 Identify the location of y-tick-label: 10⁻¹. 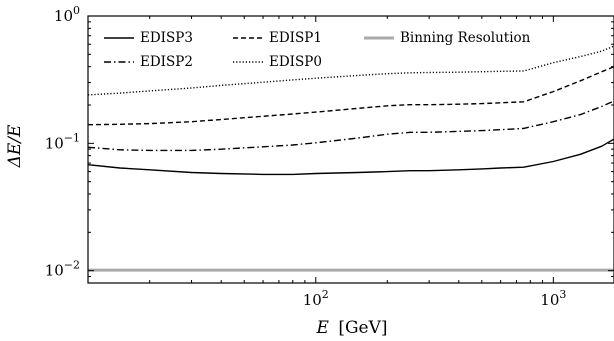
(62, 141).